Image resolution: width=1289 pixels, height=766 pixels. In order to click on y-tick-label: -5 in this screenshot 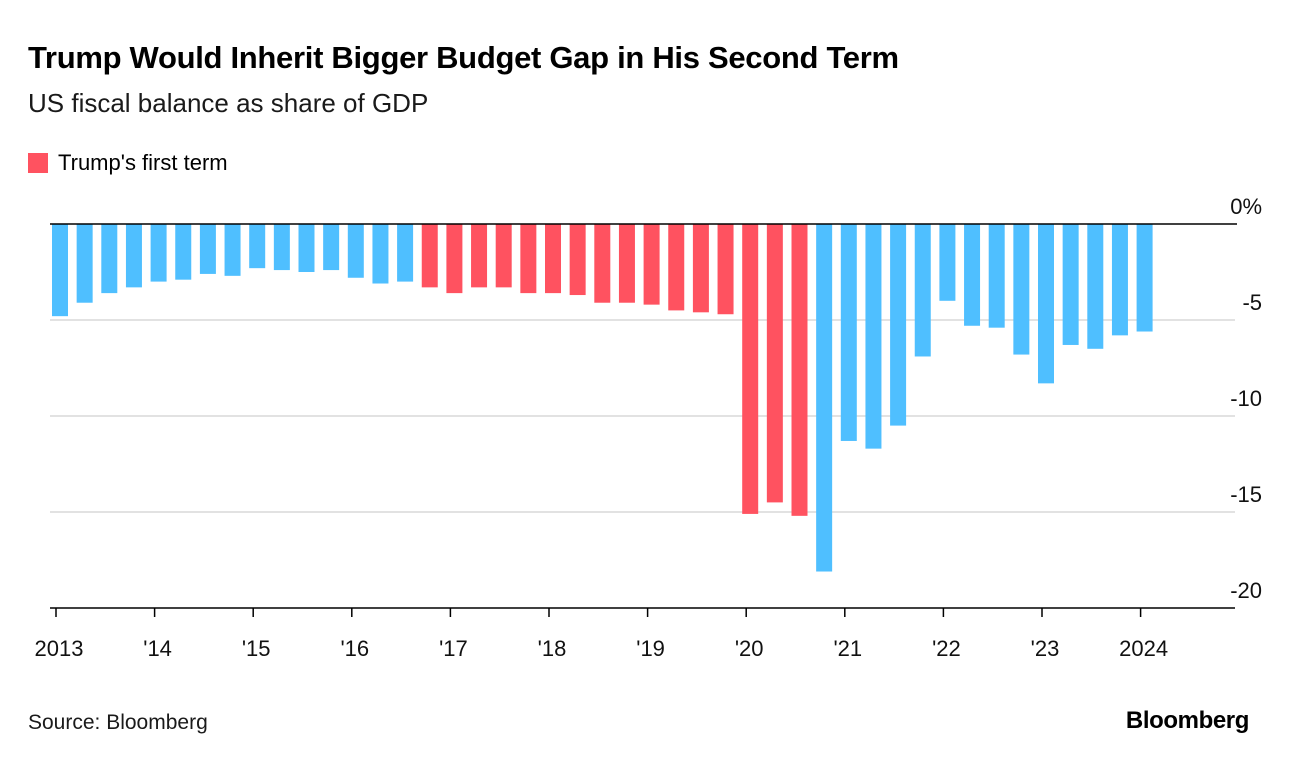, I will do `click(1252, 302)`.